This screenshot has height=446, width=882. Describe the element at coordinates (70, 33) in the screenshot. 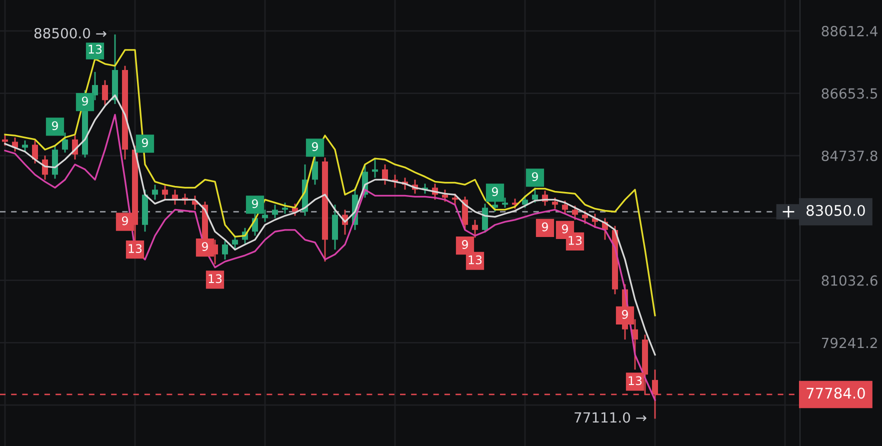

I see `annotation: 88500.0 →` at that location.